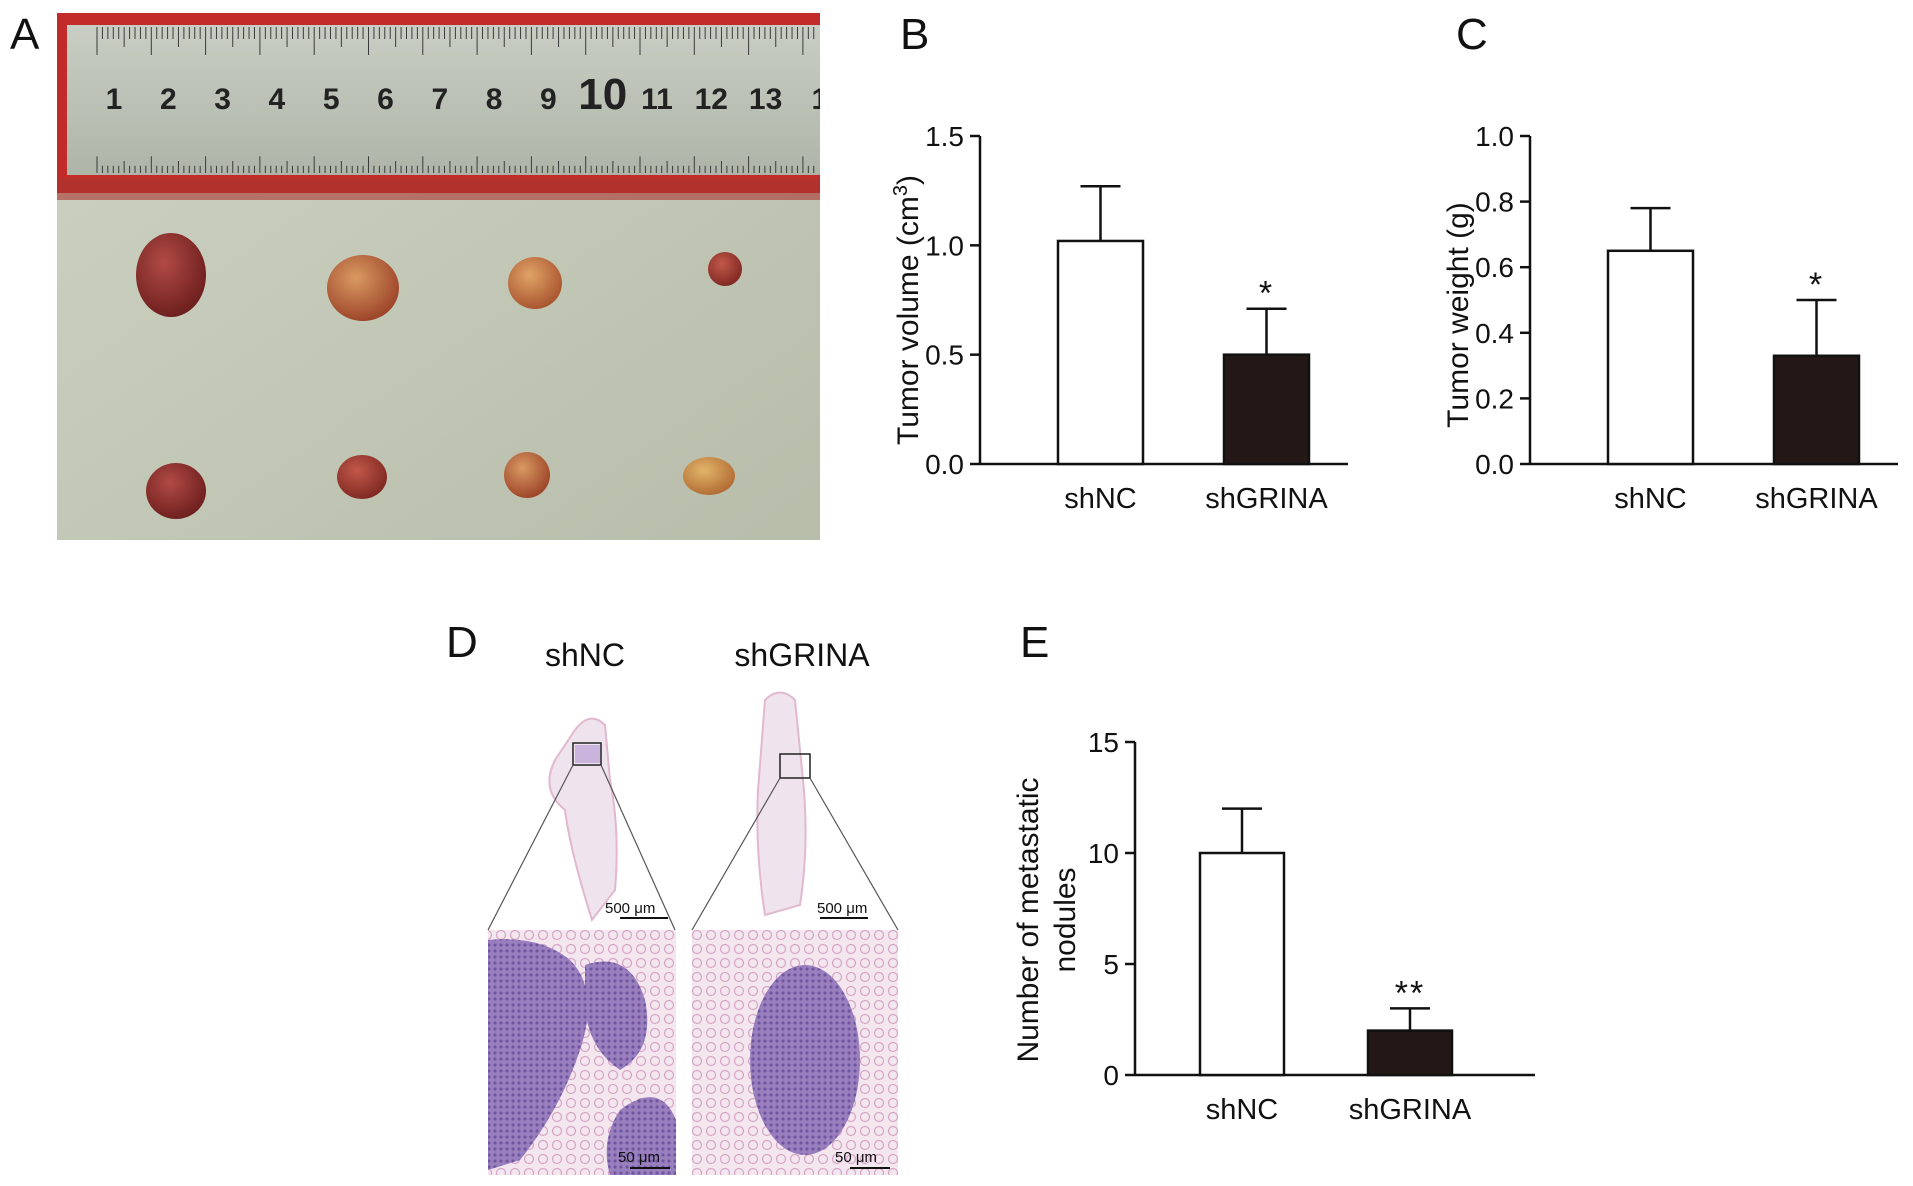 This screenshot has height=1186, width=1913. Describe the element at coordinates (795, 766) in the screenshot. I see `zoom-box-shgrina` at that location.